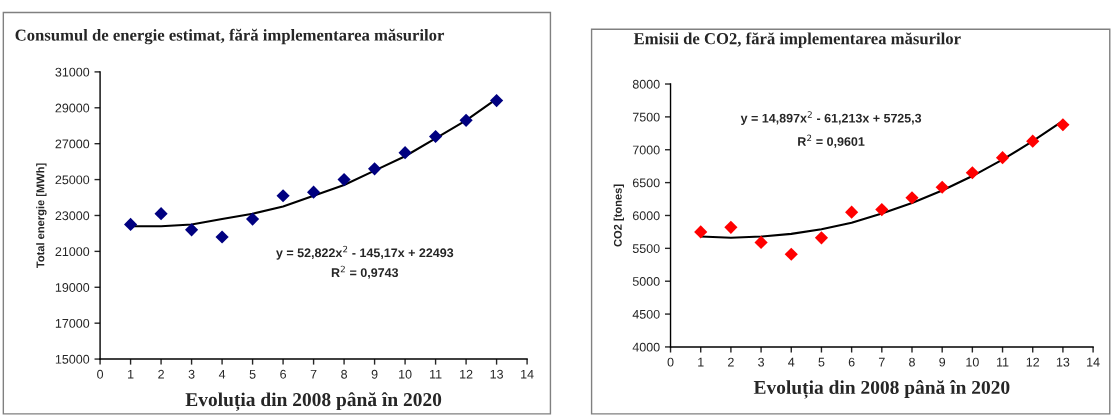 This screenshot has width=1112, height=418. What do you see at coordinates (72, 287) in the screenshot?
I see `y-tick-label: 19000` at bounding box center [72, 287].